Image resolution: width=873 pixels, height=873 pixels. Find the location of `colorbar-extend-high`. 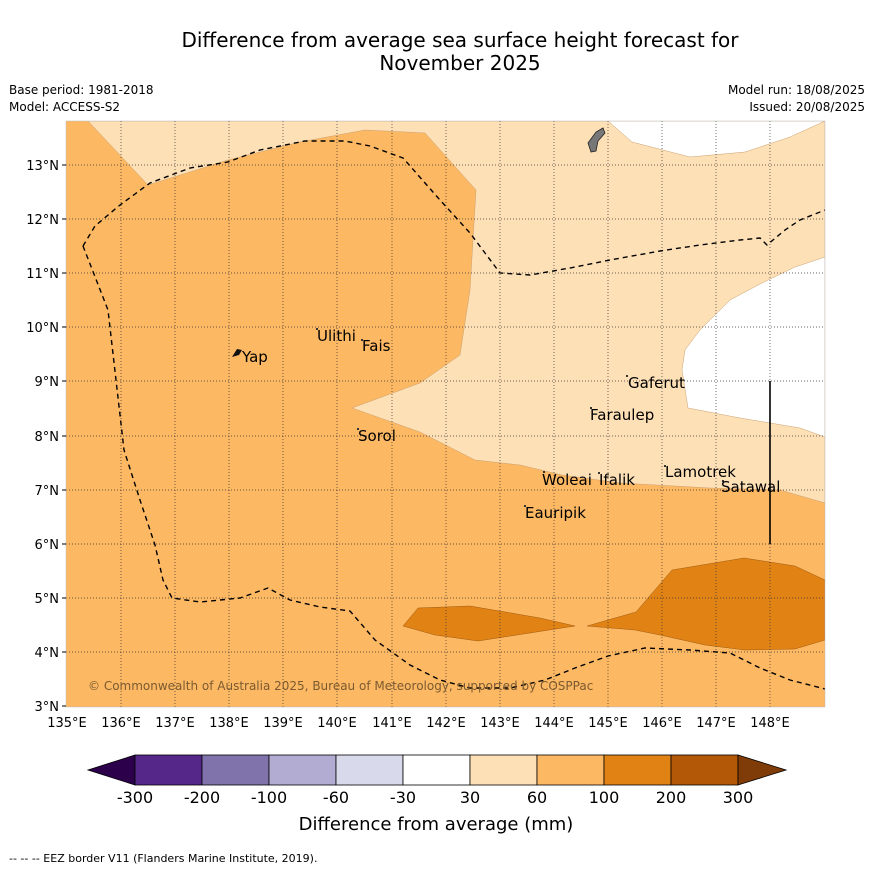

colorbar-extend-high is located at coordinates (762, 770).